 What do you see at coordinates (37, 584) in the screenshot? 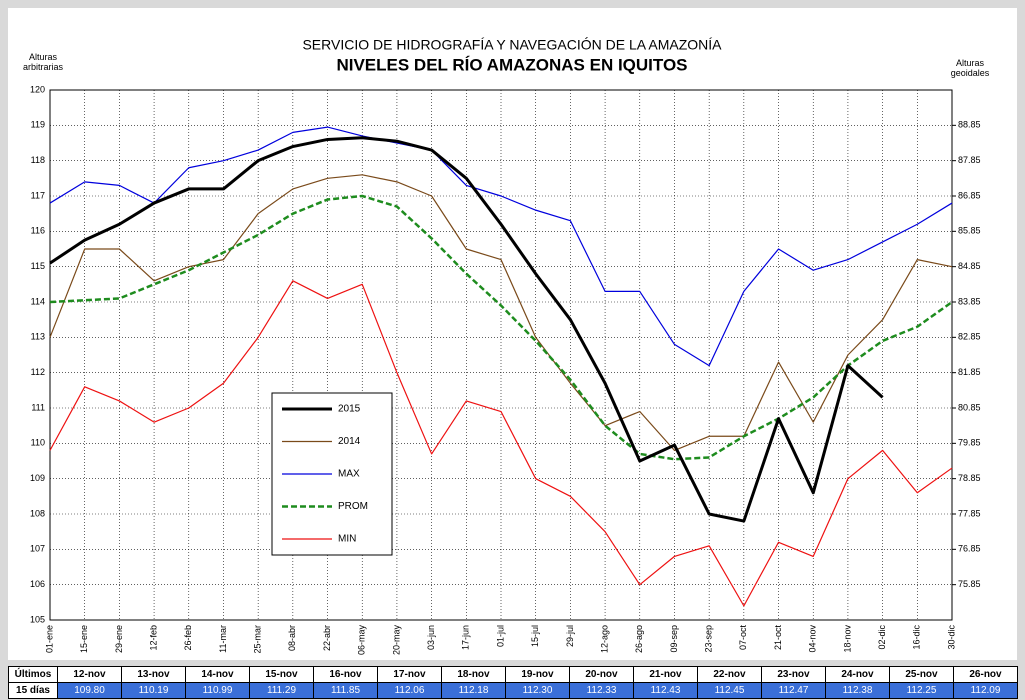
I see `y-tick-label: 106` at bounding box center [37, 584].